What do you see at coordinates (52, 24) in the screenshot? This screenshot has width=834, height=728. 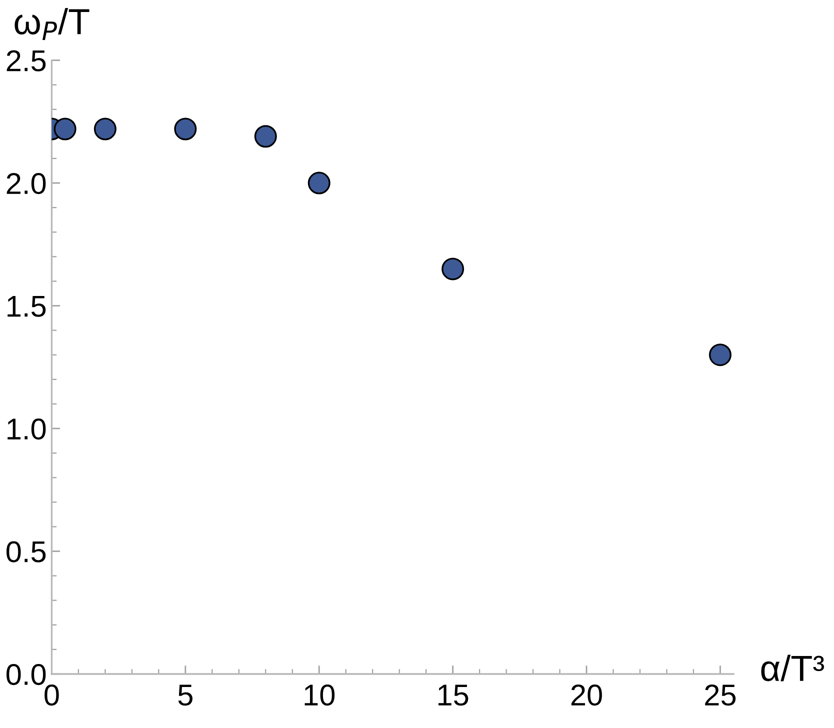 I see `y-axis-title: ω$_{P}$/T` at bounding box center [52, 24].